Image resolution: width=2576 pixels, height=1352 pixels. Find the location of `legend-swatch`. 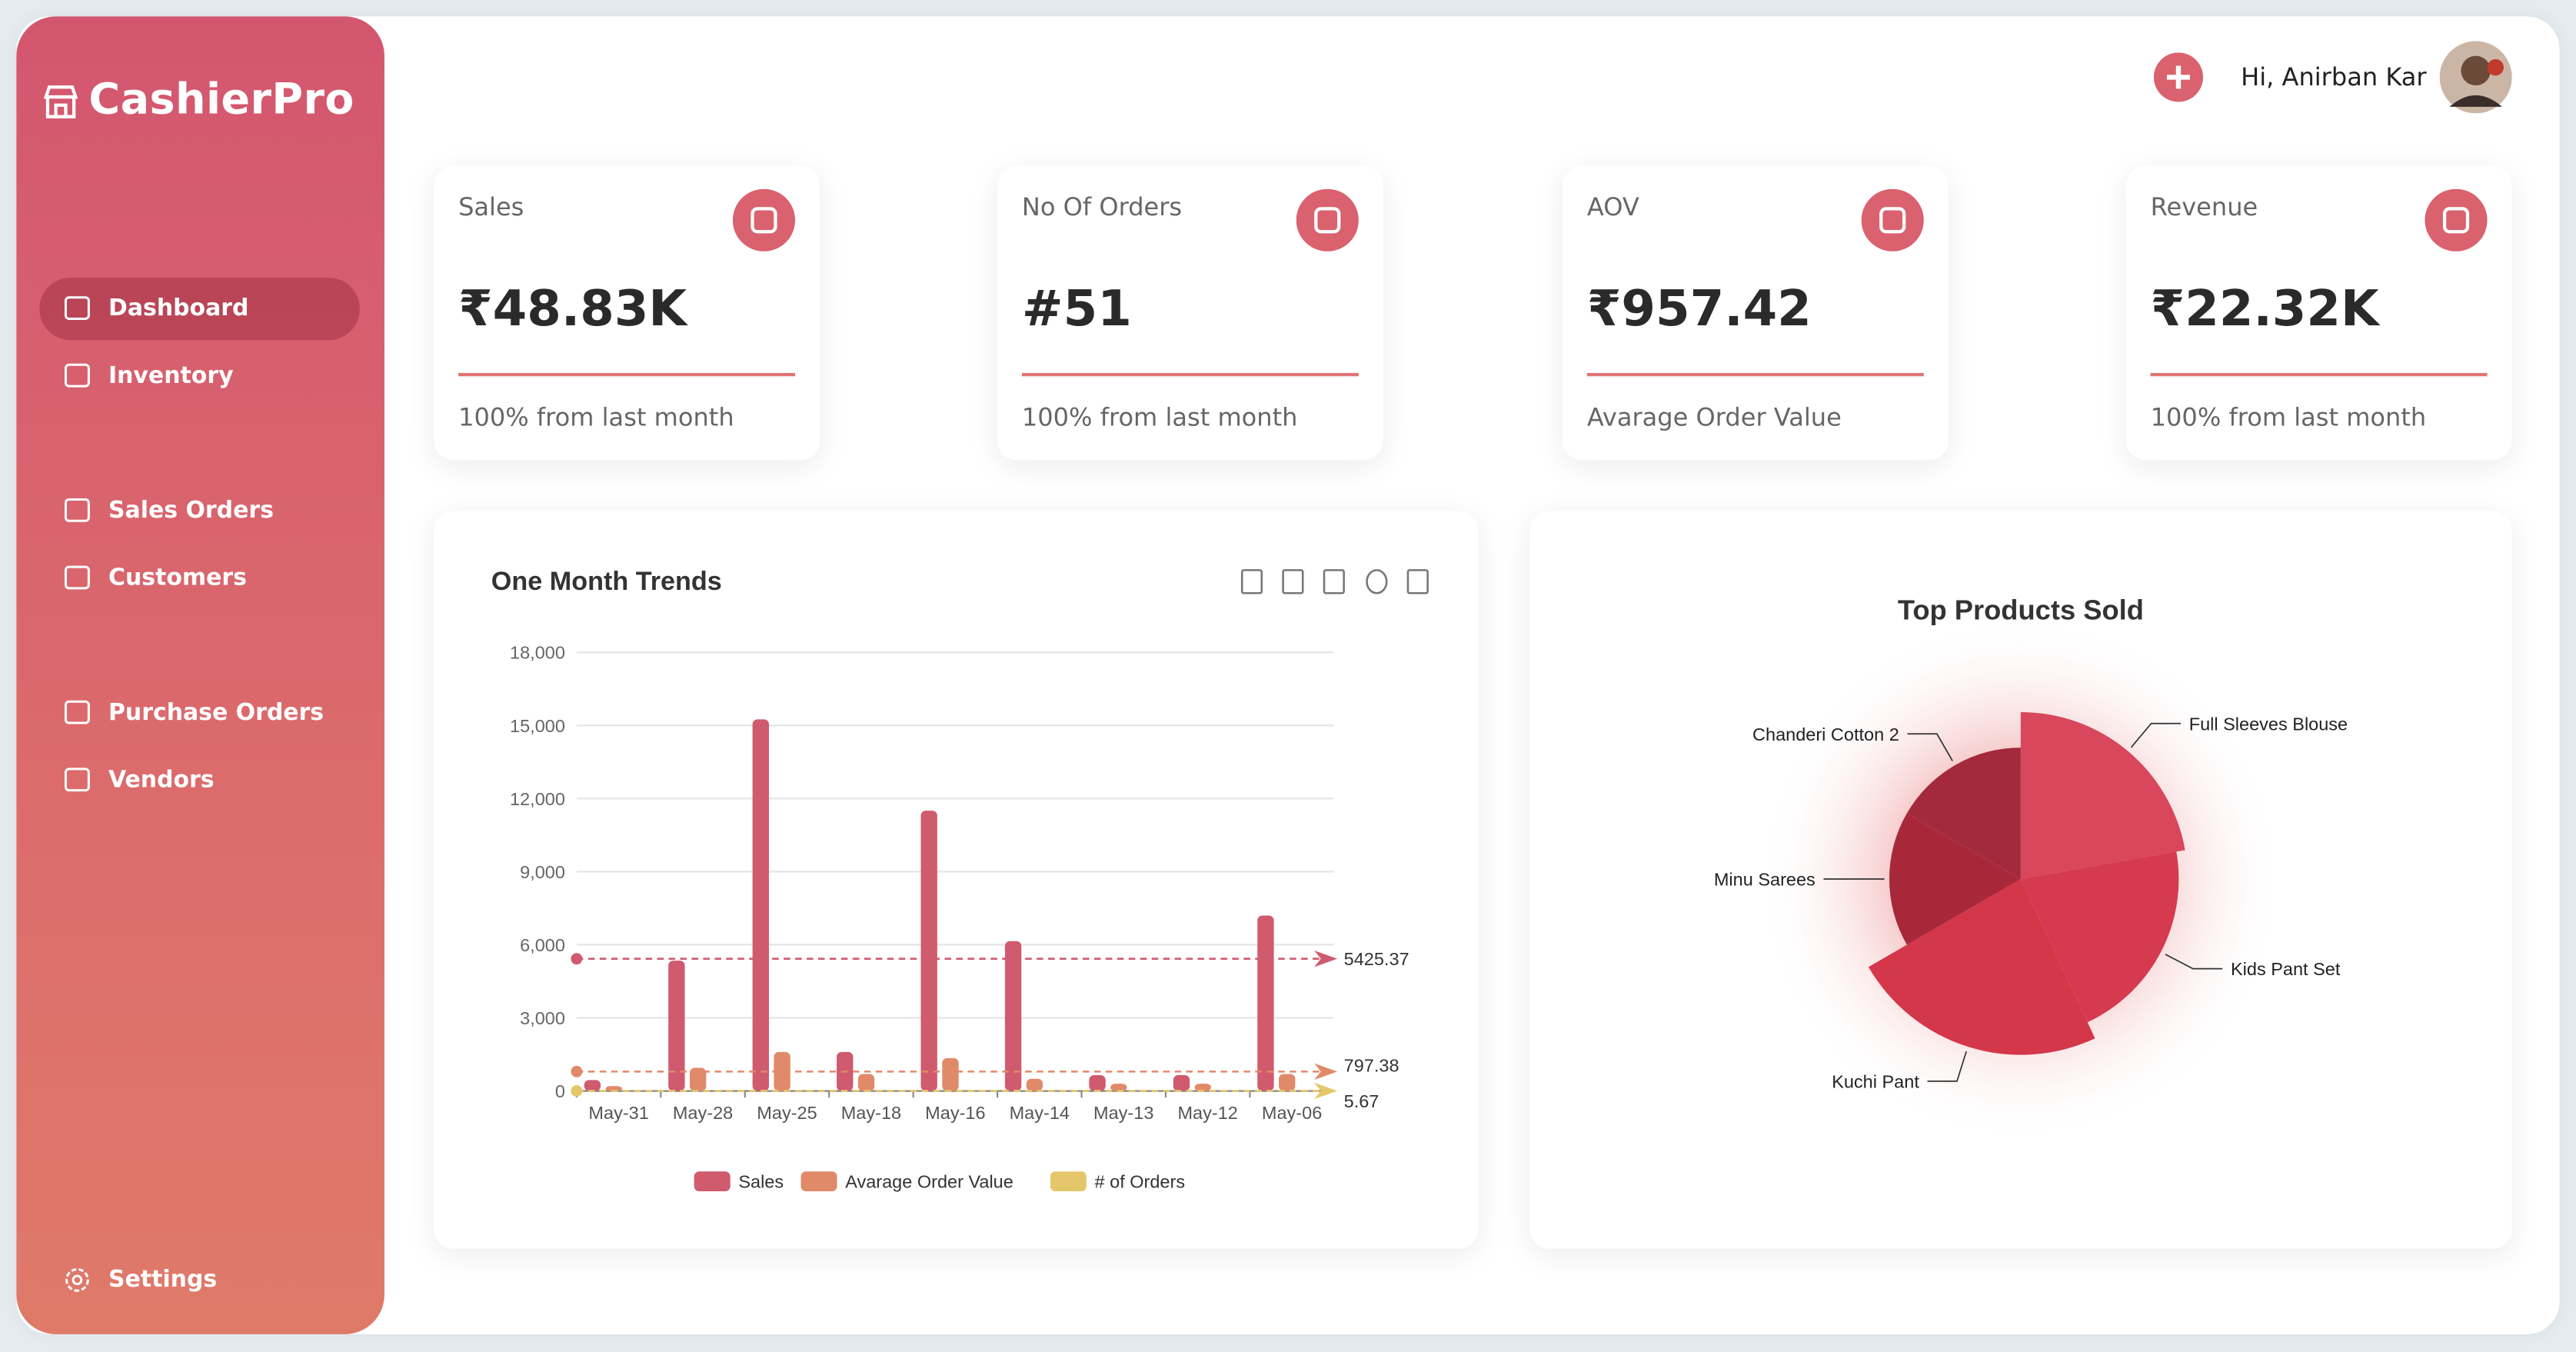

legend-swatch is located at coordinates (818, 1181).